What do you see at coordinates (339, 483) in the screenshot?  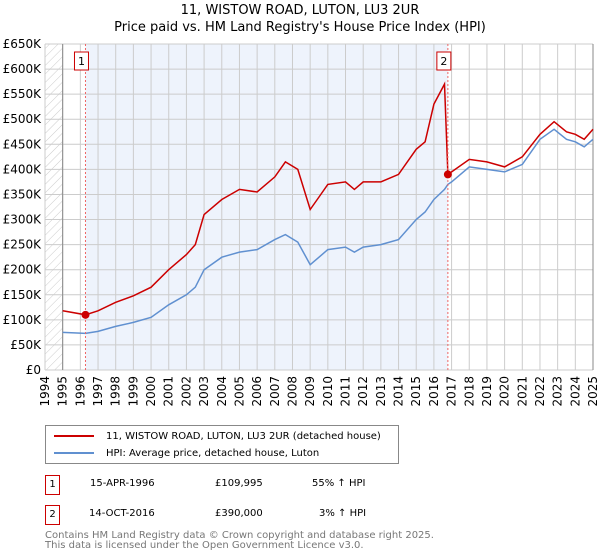 I see `sale-hpi-diff: 55% ↑ HPI` at bounding box center [339, 483].